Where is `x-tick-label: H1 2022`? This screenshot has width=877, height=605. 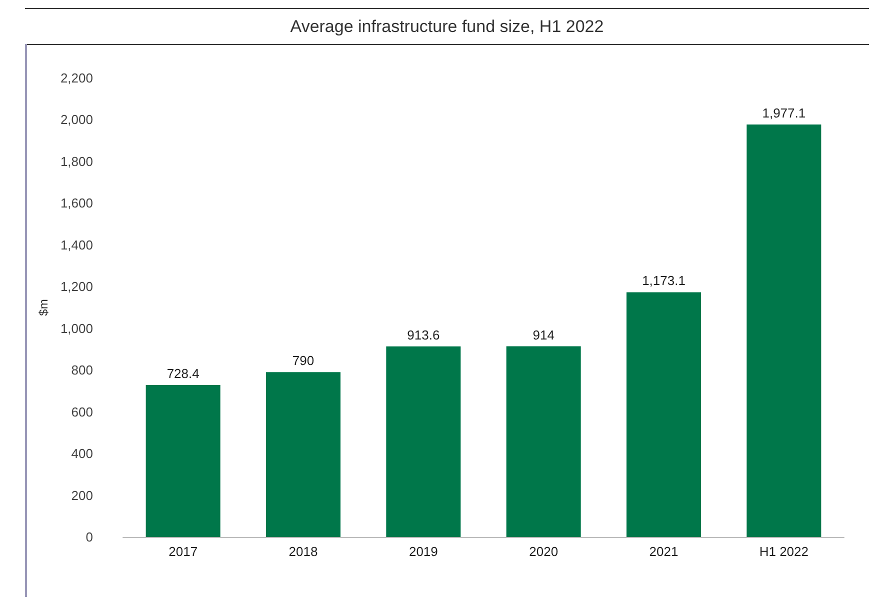
x-tick-label: H1 2022 is located at coordinates (783, 551).